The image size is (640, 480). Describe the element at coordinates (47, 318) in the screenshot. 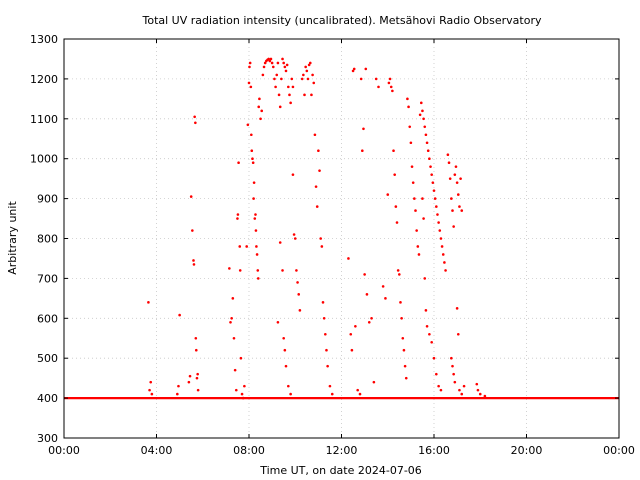

I see `y-tick-label: 600` at that location.